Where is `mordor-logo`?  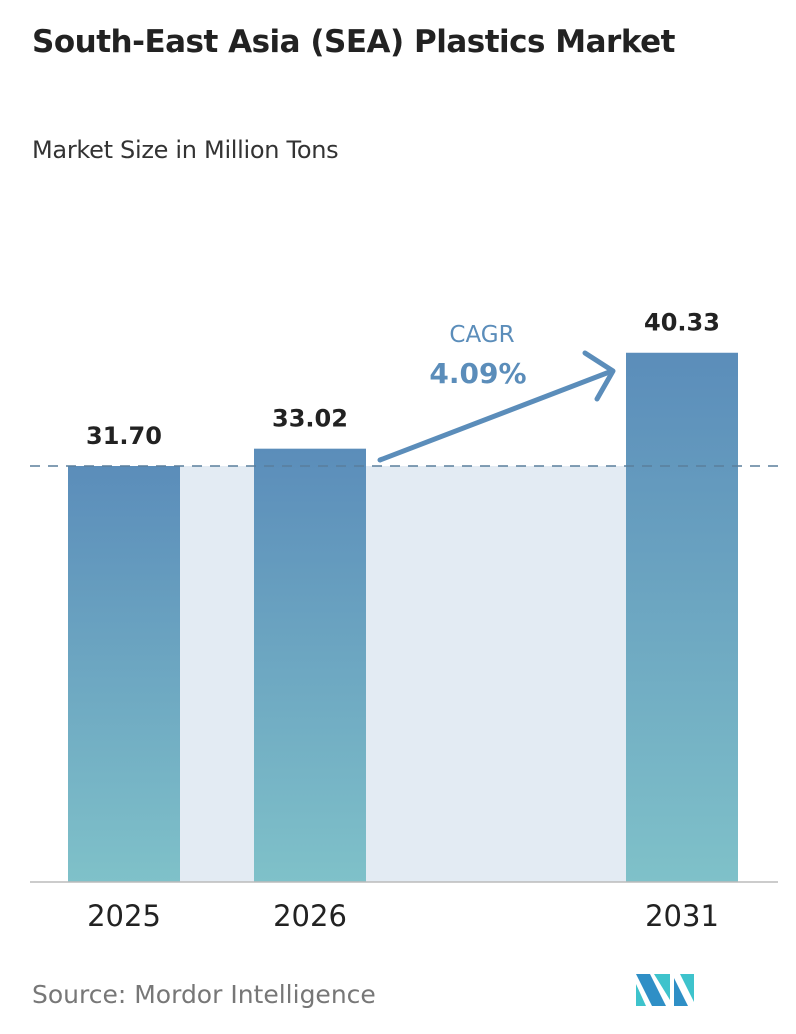 mordor-logo is located at coordinates (665, 990).